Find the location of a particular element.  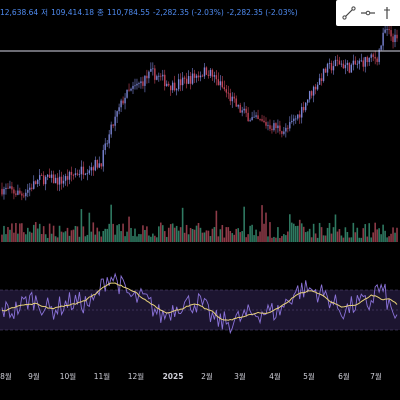

month-label: 5월 is located at coordinates (309, 376).